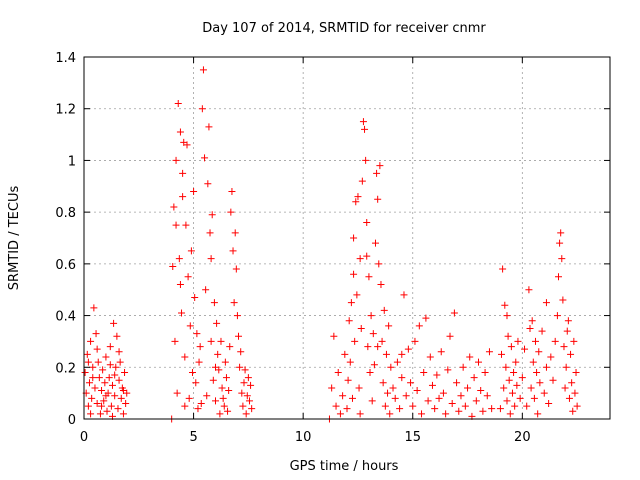  I want to click on y-tick-label: 1.2, so click(65, 110).